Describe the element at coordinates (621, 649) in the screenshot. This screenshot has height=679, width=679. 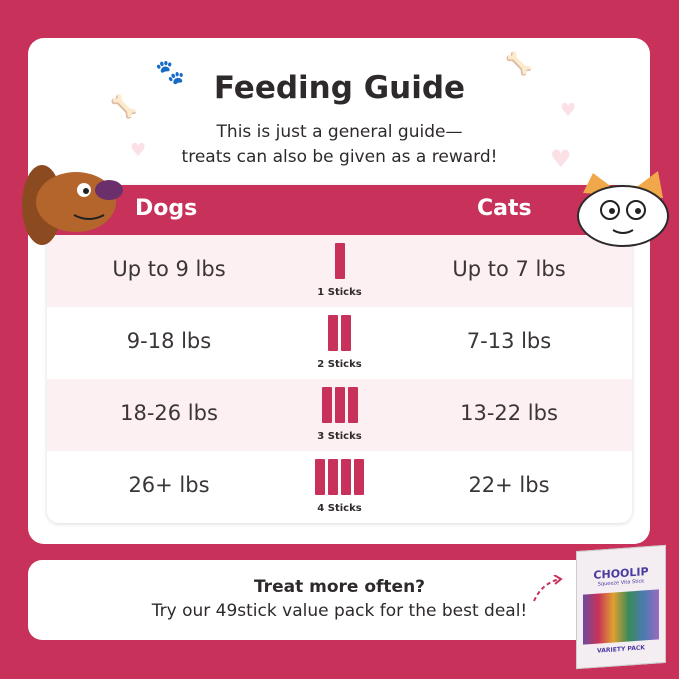
I see `product-tag: VARIETY PACK` at that location.